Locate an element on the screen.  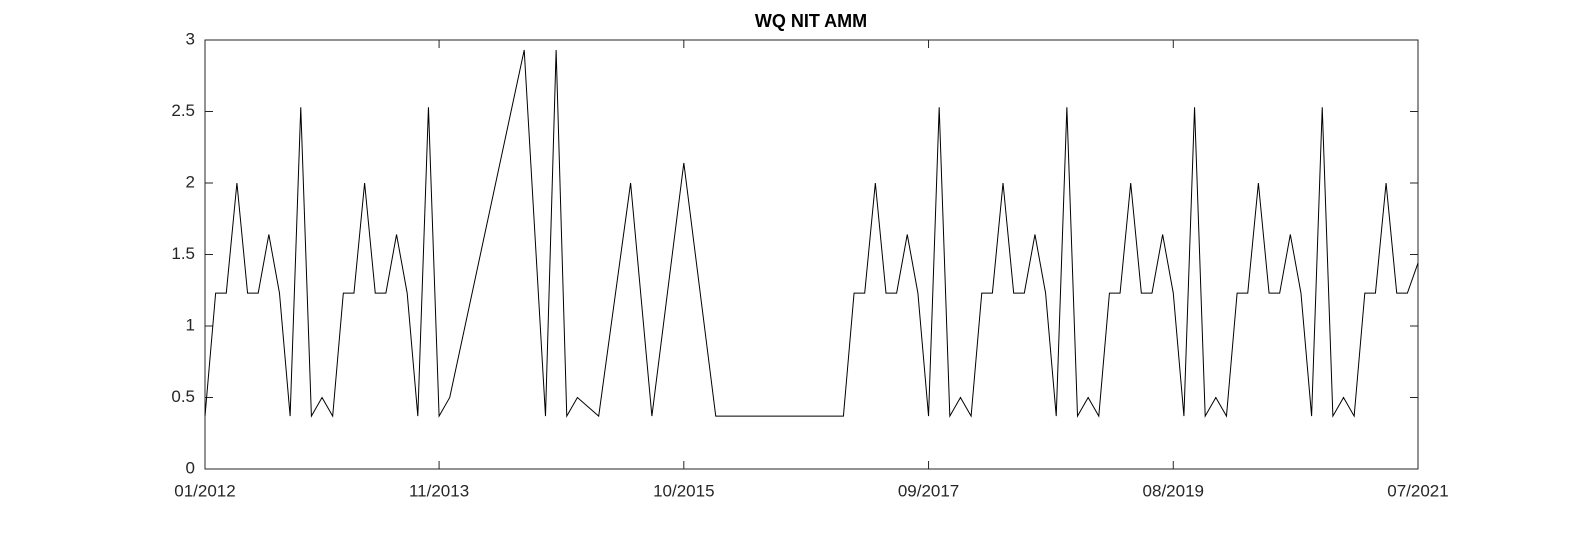
y-tick-label: 3 is located at coordinates (190, 38).